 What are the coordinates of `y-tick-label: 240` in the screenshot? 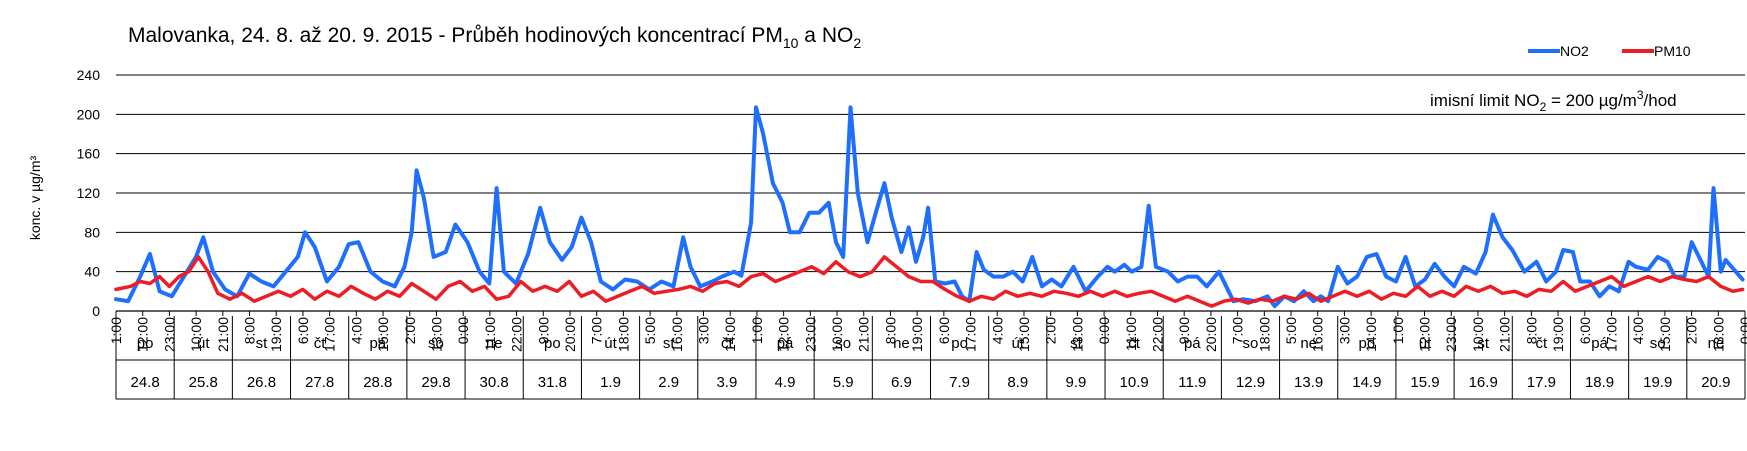 It's located at (89, 75).